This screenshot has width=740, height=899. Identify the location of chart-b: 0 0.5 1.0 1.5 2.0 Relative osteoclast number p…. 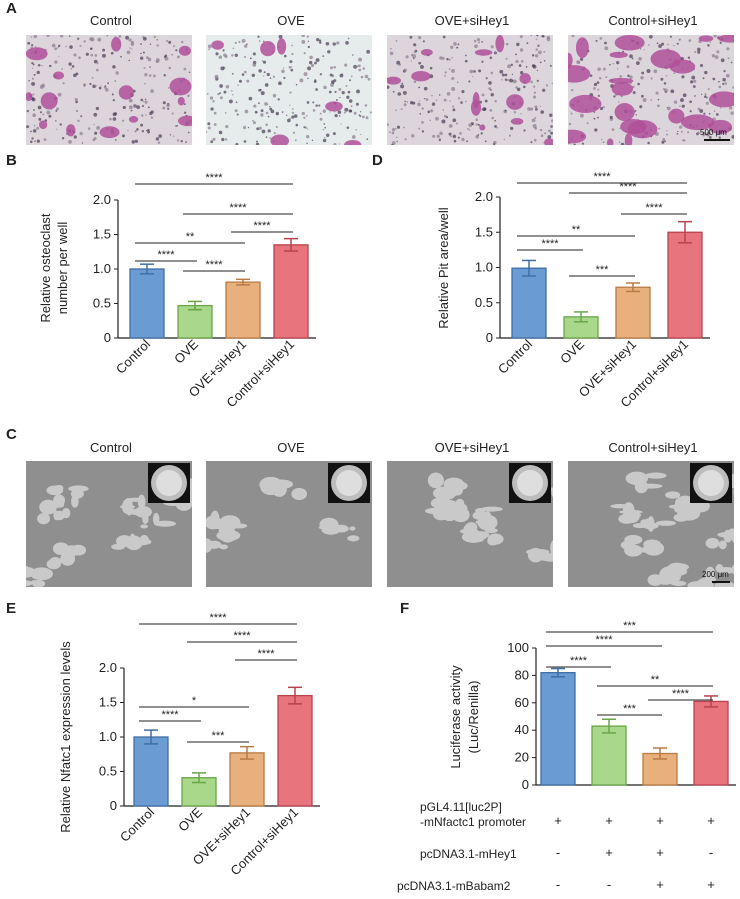
(177, 291).